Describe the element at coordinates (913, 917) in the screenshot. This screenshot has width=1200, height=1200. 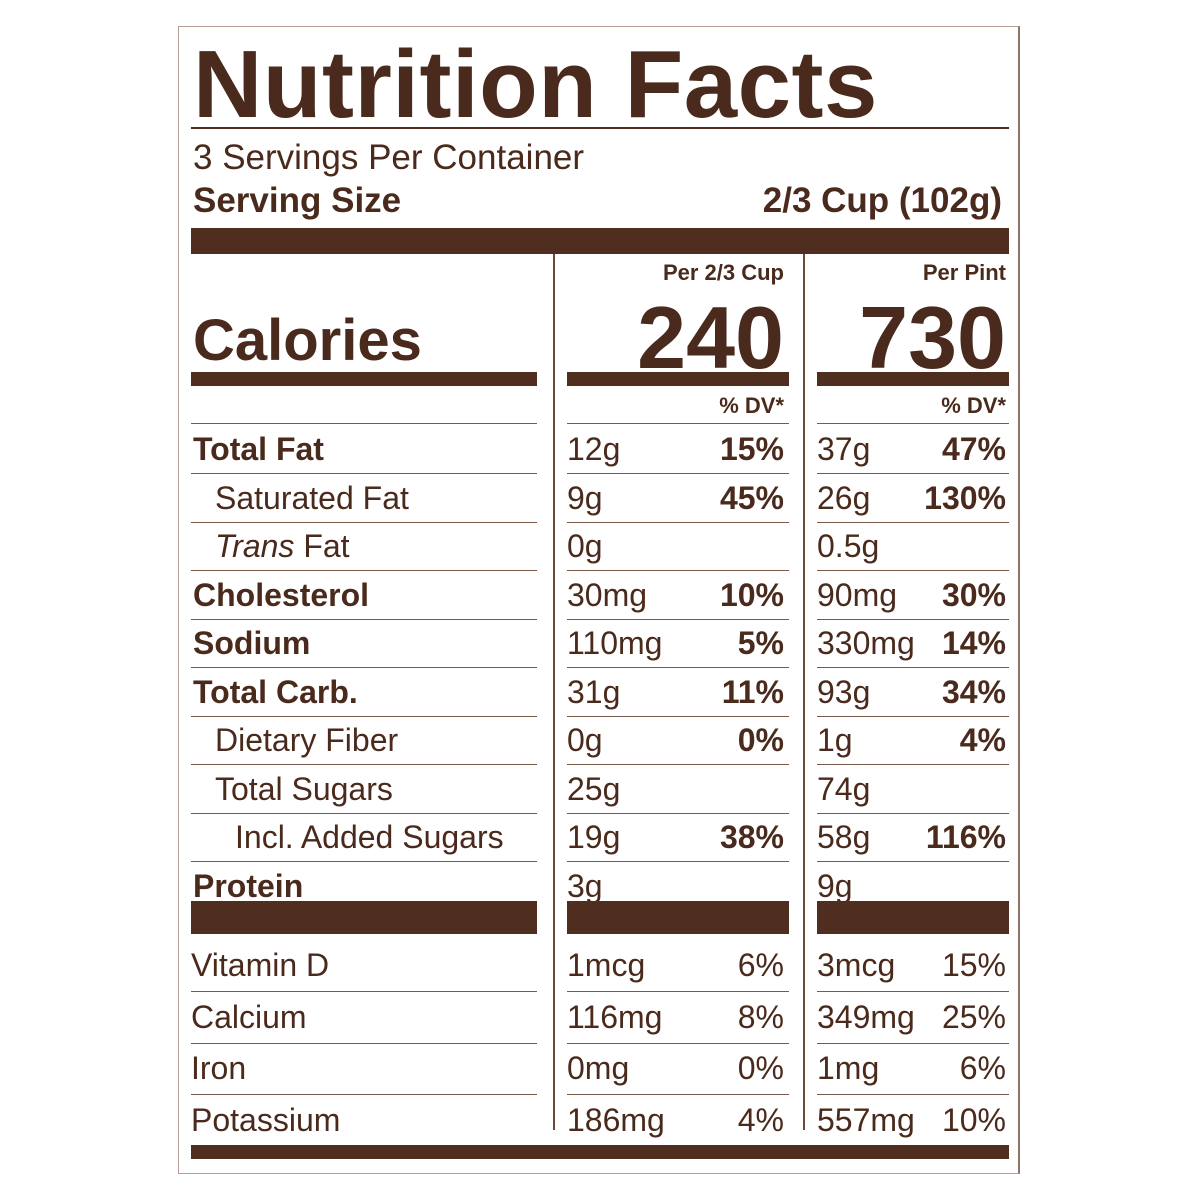
I see `separator-band-col2` at that location.